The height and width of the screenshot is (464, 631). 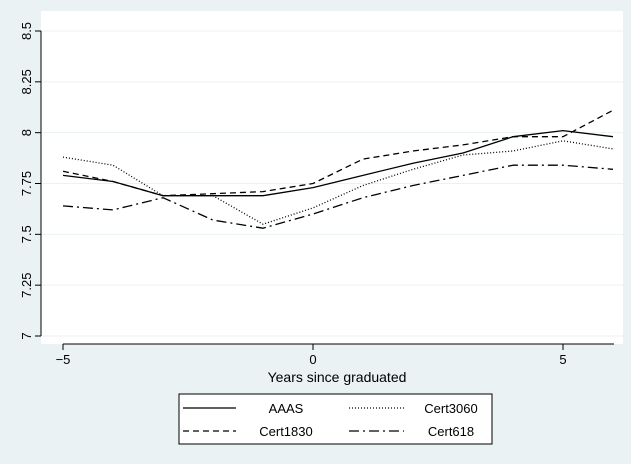 I want to click on legend-item-cert1830: Cert1830, so click(x=248, y=431).